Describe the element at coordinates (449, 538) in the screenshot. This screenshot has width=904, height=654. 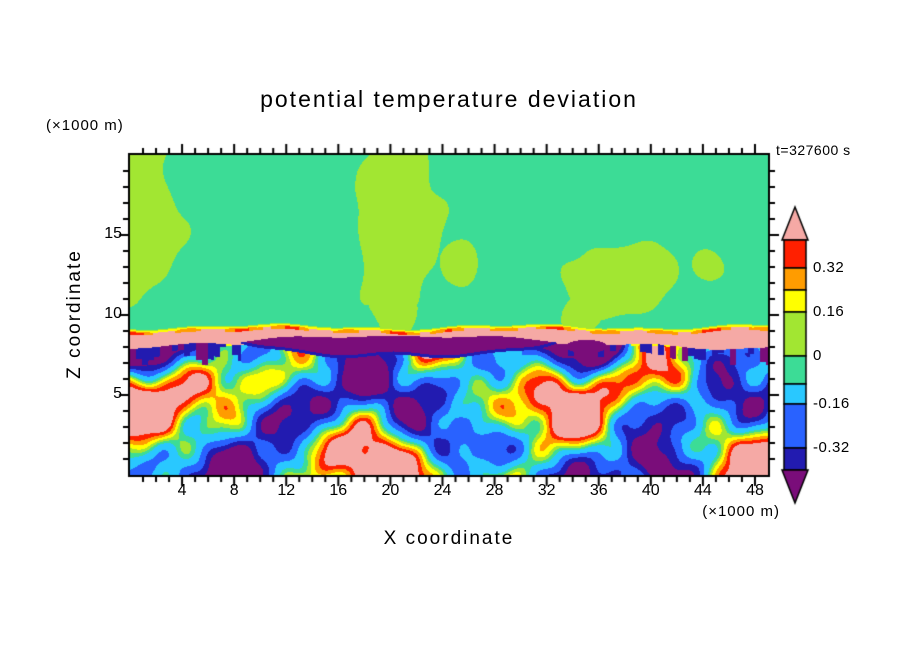
I see `x-axis-title: X coordinate` at that location.